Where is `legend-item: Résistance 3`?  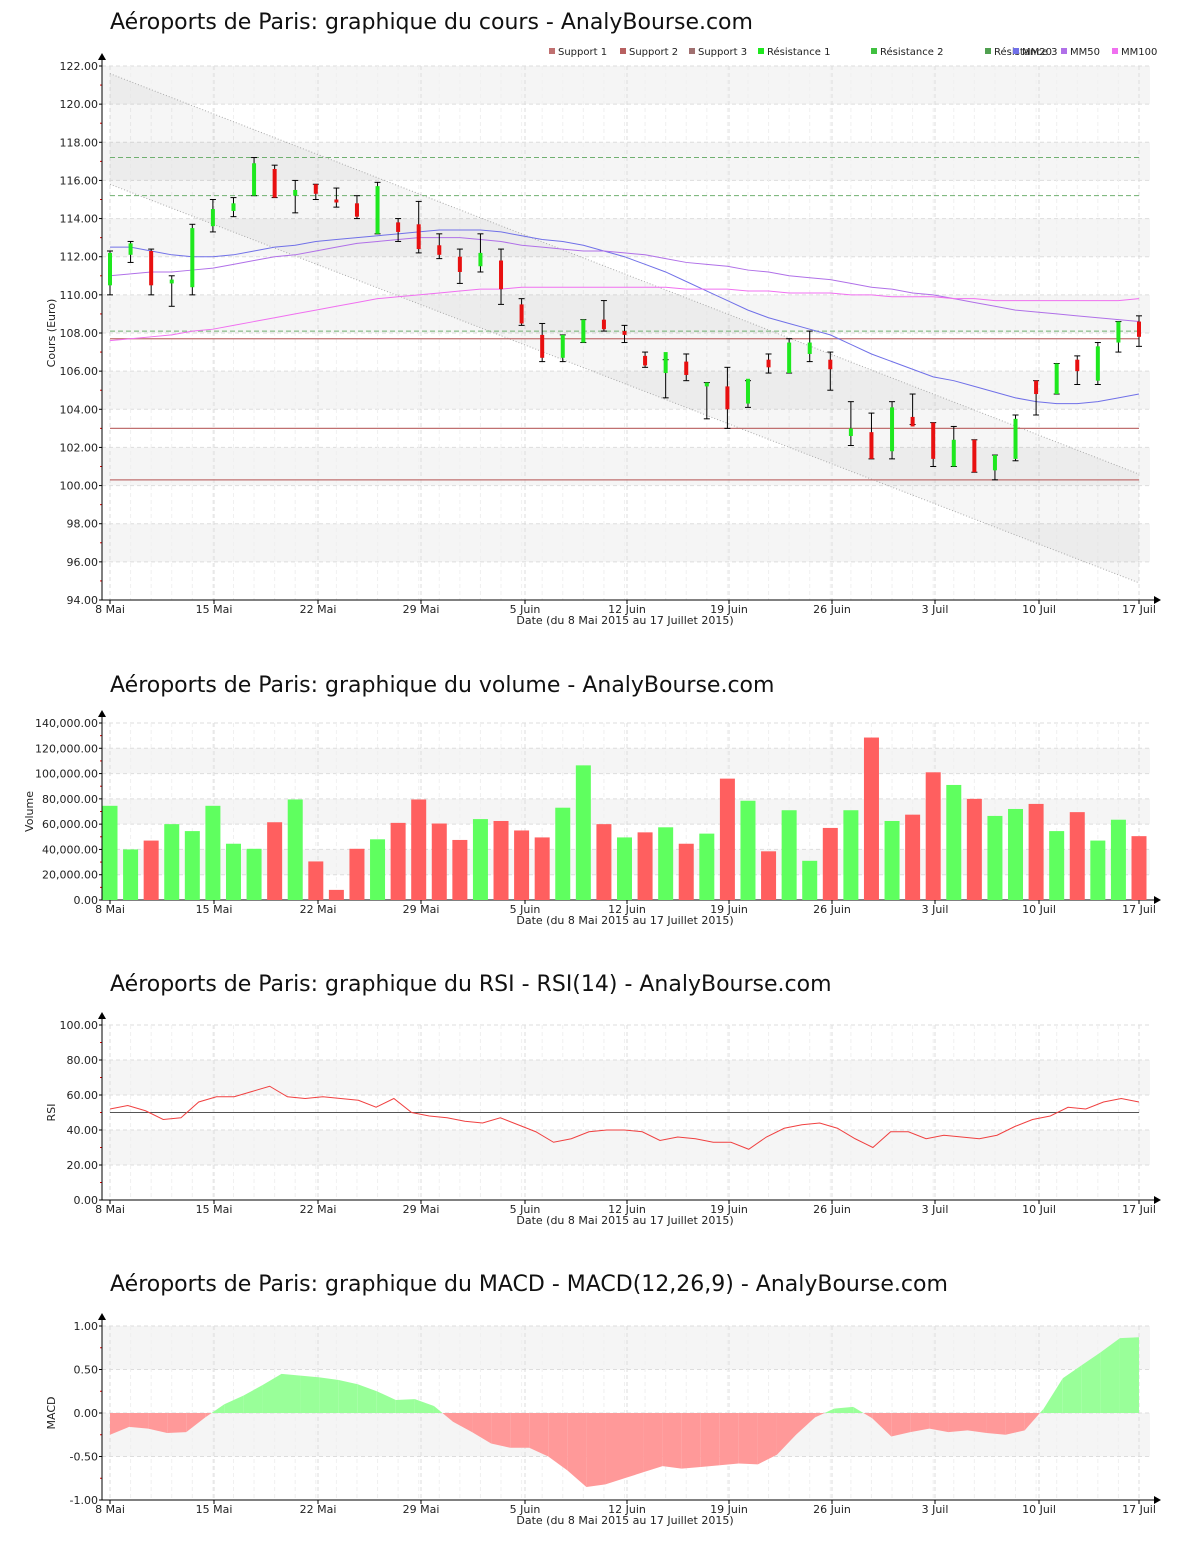
legend-item: Résistance 3 is located at coordinates (1021, 52).